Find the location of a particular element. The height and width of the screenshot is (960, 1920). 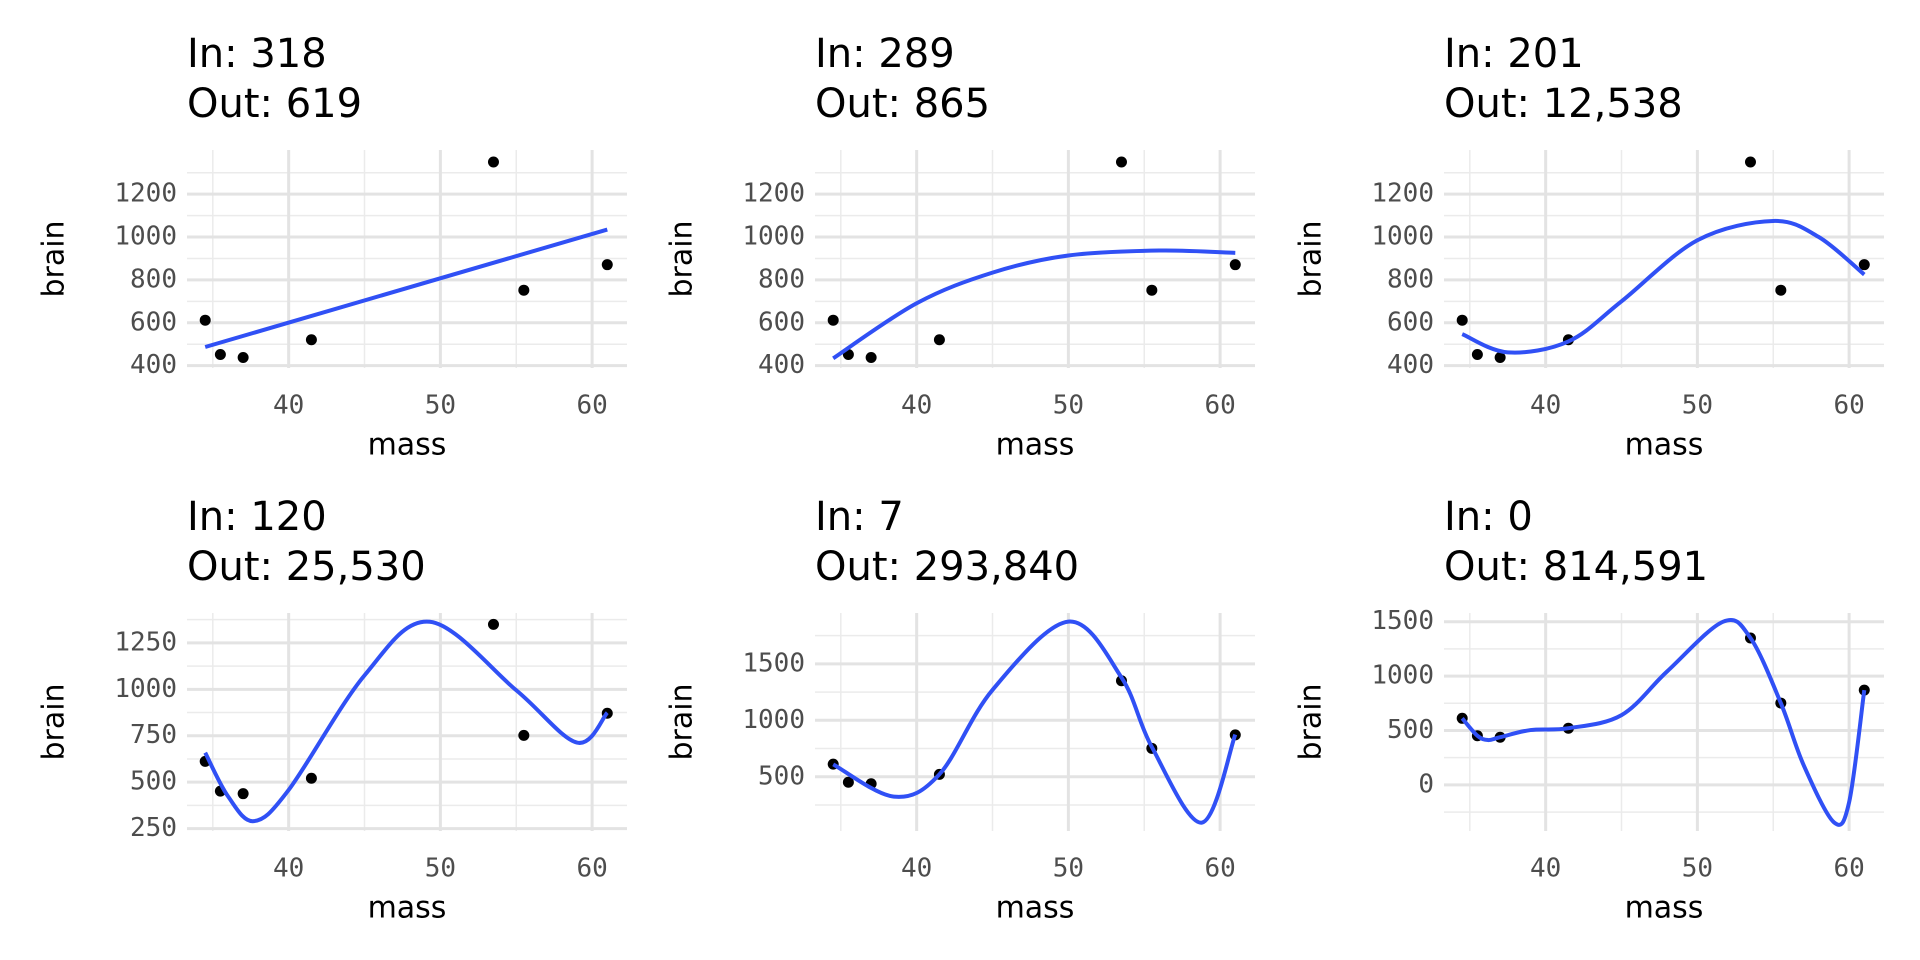

panel-subtitle: Out: 619 is located at coordinates (274, 104).